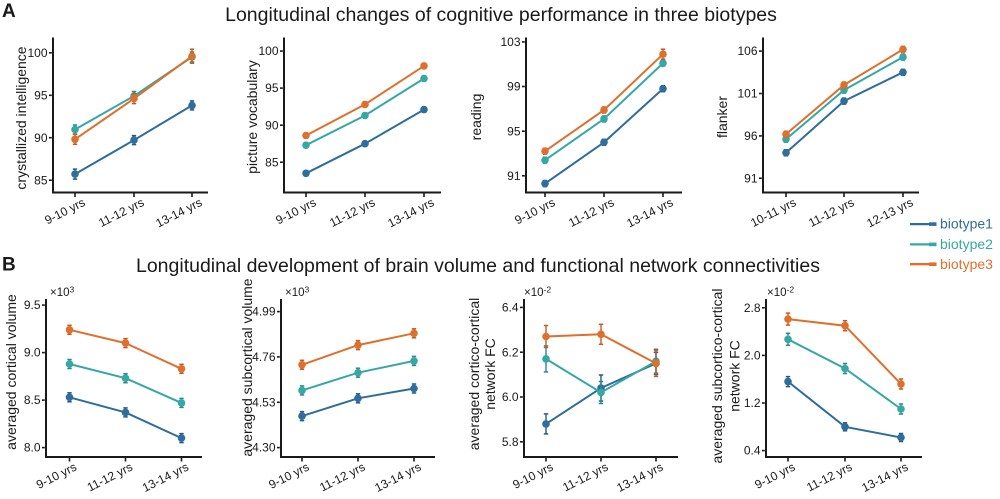 The width and height of the screenshot is (1000, 499). I want to click on svg-text: 8.5, so click(32, 400).